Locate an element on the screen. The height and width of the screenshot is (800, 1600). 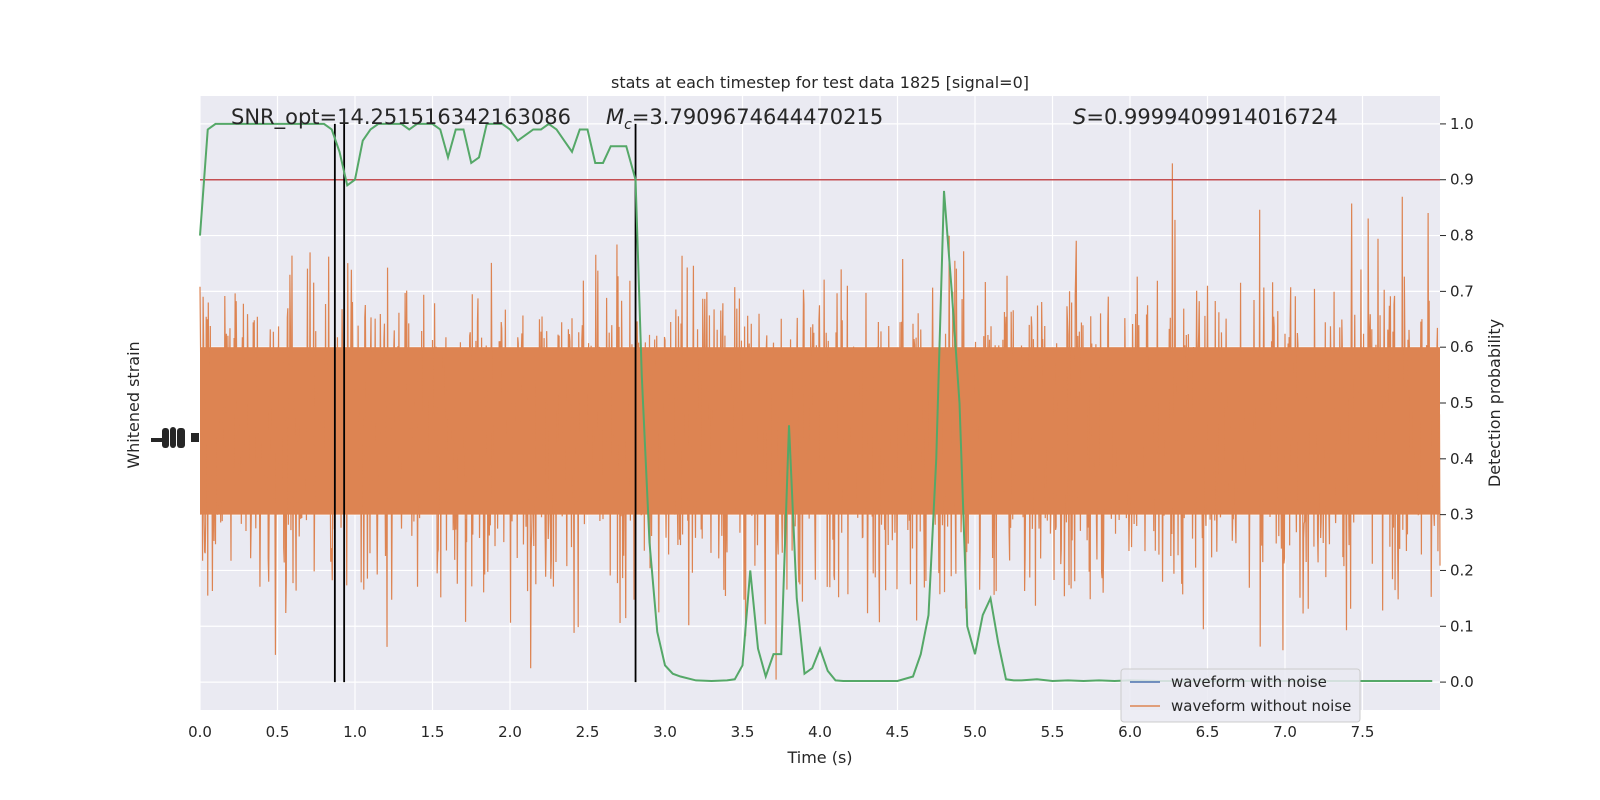
x-tick-label: 0.0 is located at coordinates (200, 732).